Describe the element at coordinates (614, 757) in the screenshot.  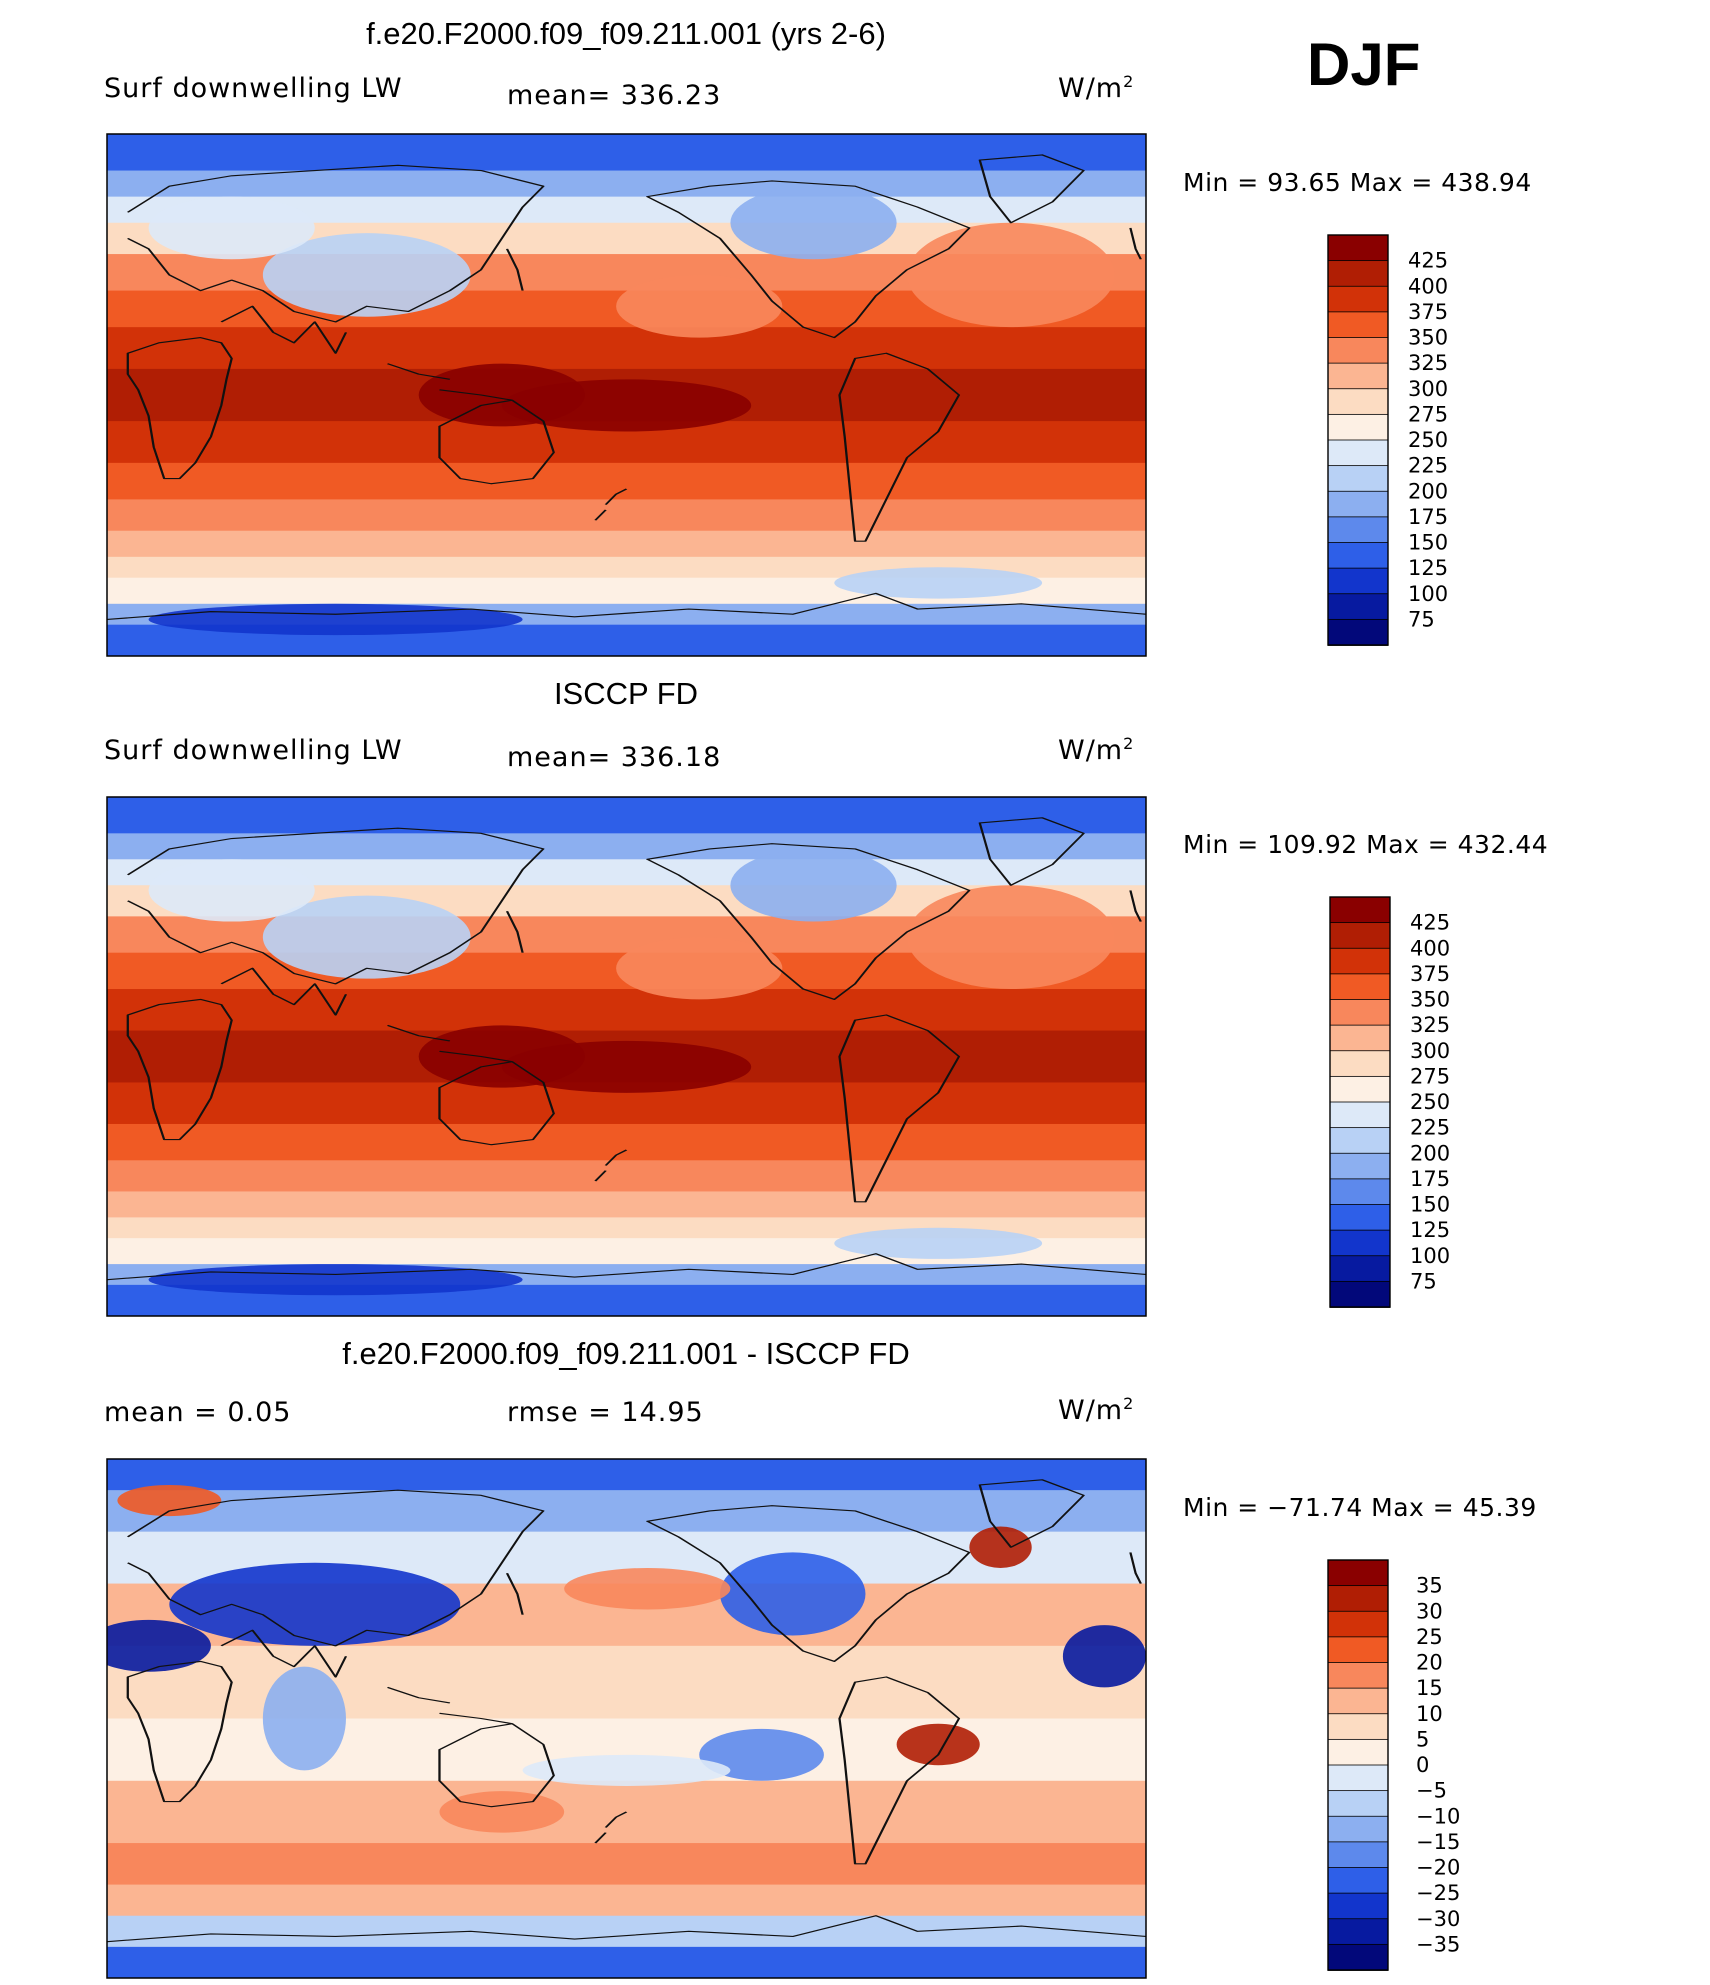
I see `panel-2-mean: mean= 336.18` at that location.